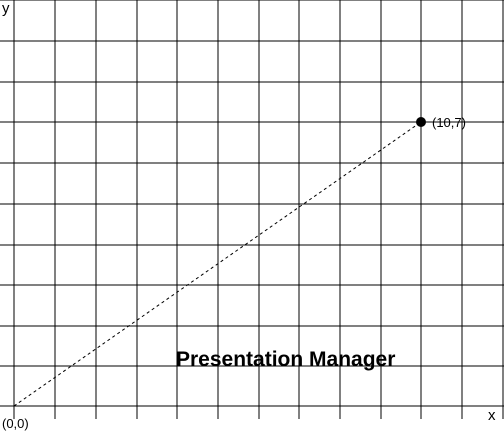 This screenshot has height=436, width=504. What do you see at coordinates (15, 423) in the screenshot?
I see `origin-point-label: (0,0)` at bounding box center [15, 423].